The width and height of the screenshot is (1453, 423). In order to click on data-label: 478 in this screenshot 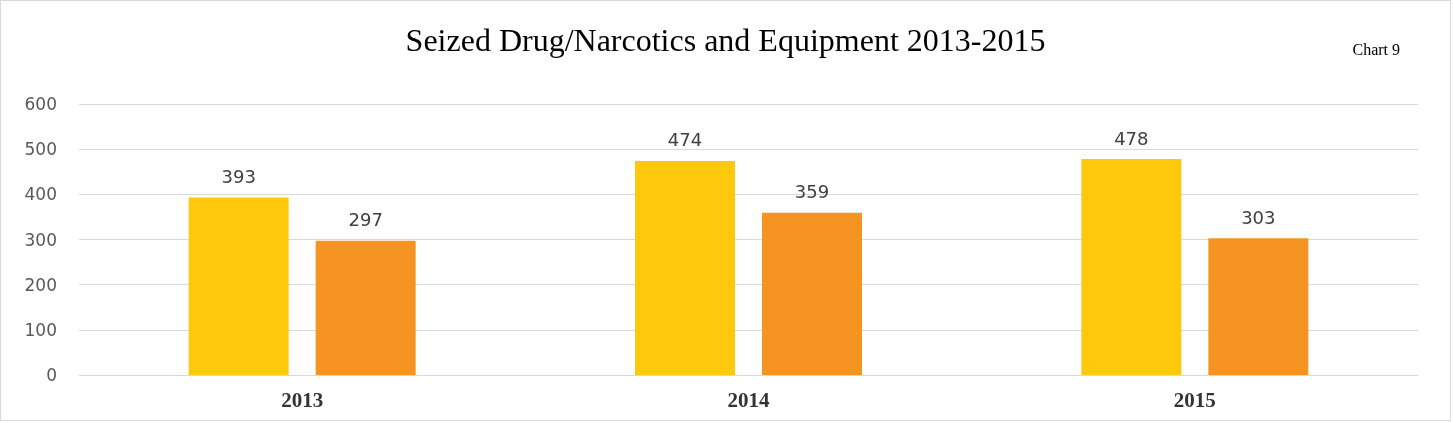, I will do `click(1131, 138)`.